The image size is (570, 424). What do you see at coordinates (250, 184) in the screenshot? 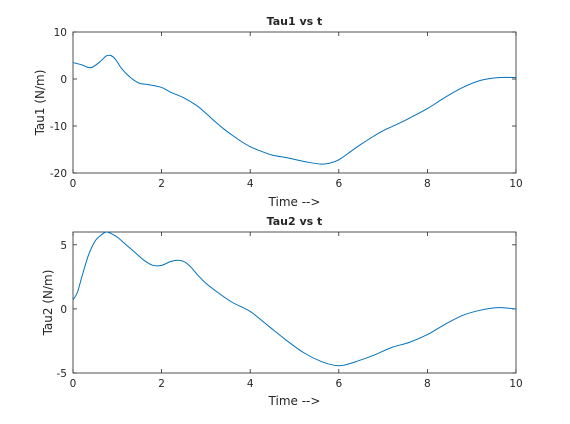
I see `tau1-x-tick-label: 4` at bounding box center [250, 184].